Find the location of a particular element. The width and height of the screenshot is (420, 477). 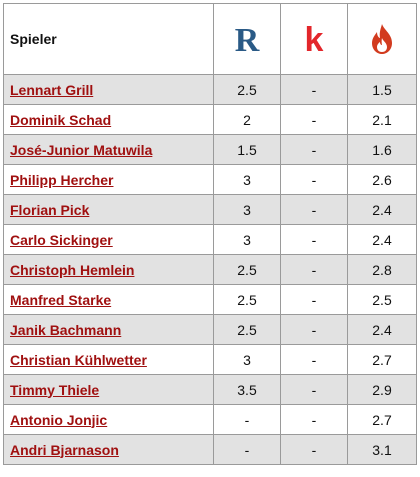

table-row: Christian Kühlwetter 3-2.7 is located at coordinates (210, 359).